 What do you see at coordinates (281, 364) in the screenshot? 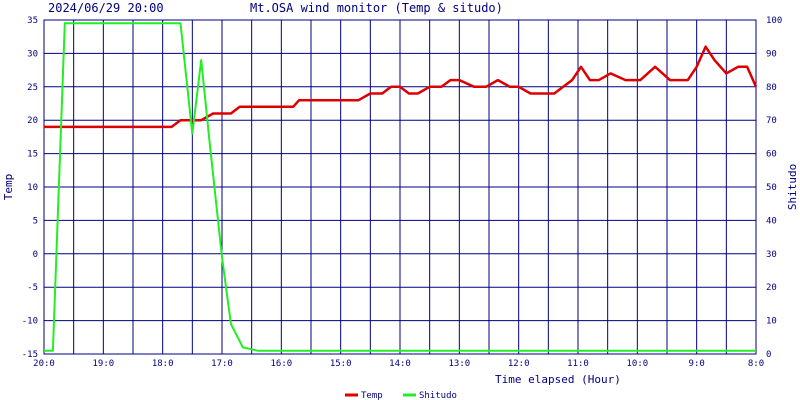
I see `x-tick-label: 16:0` at bounding box center [281, 364].